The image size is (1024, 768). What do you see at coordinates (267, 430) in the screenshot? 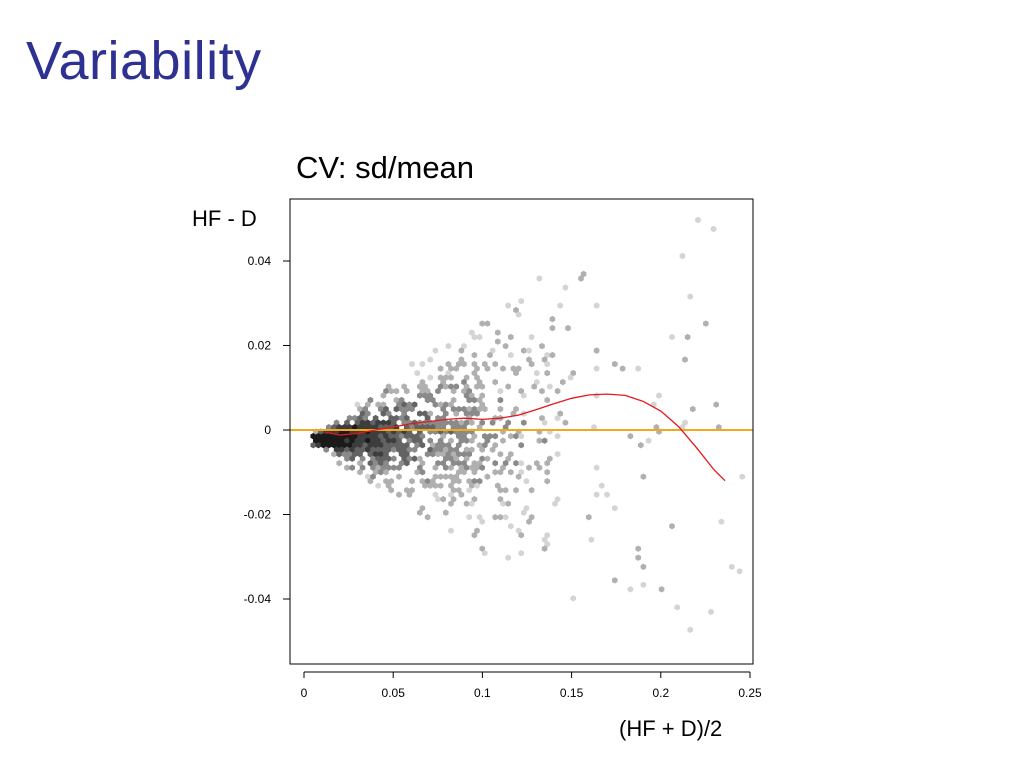
I see `y-axis: -0.04 -0.02 0 0.02 0.04` at bounding box center [267, 430].